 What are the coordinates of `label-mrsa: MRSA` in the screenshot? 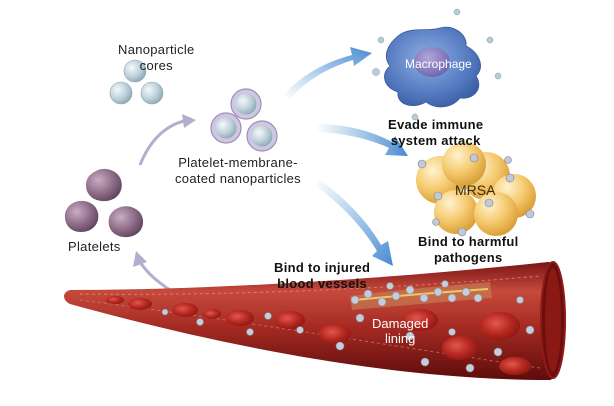 It's located at (475, 190).